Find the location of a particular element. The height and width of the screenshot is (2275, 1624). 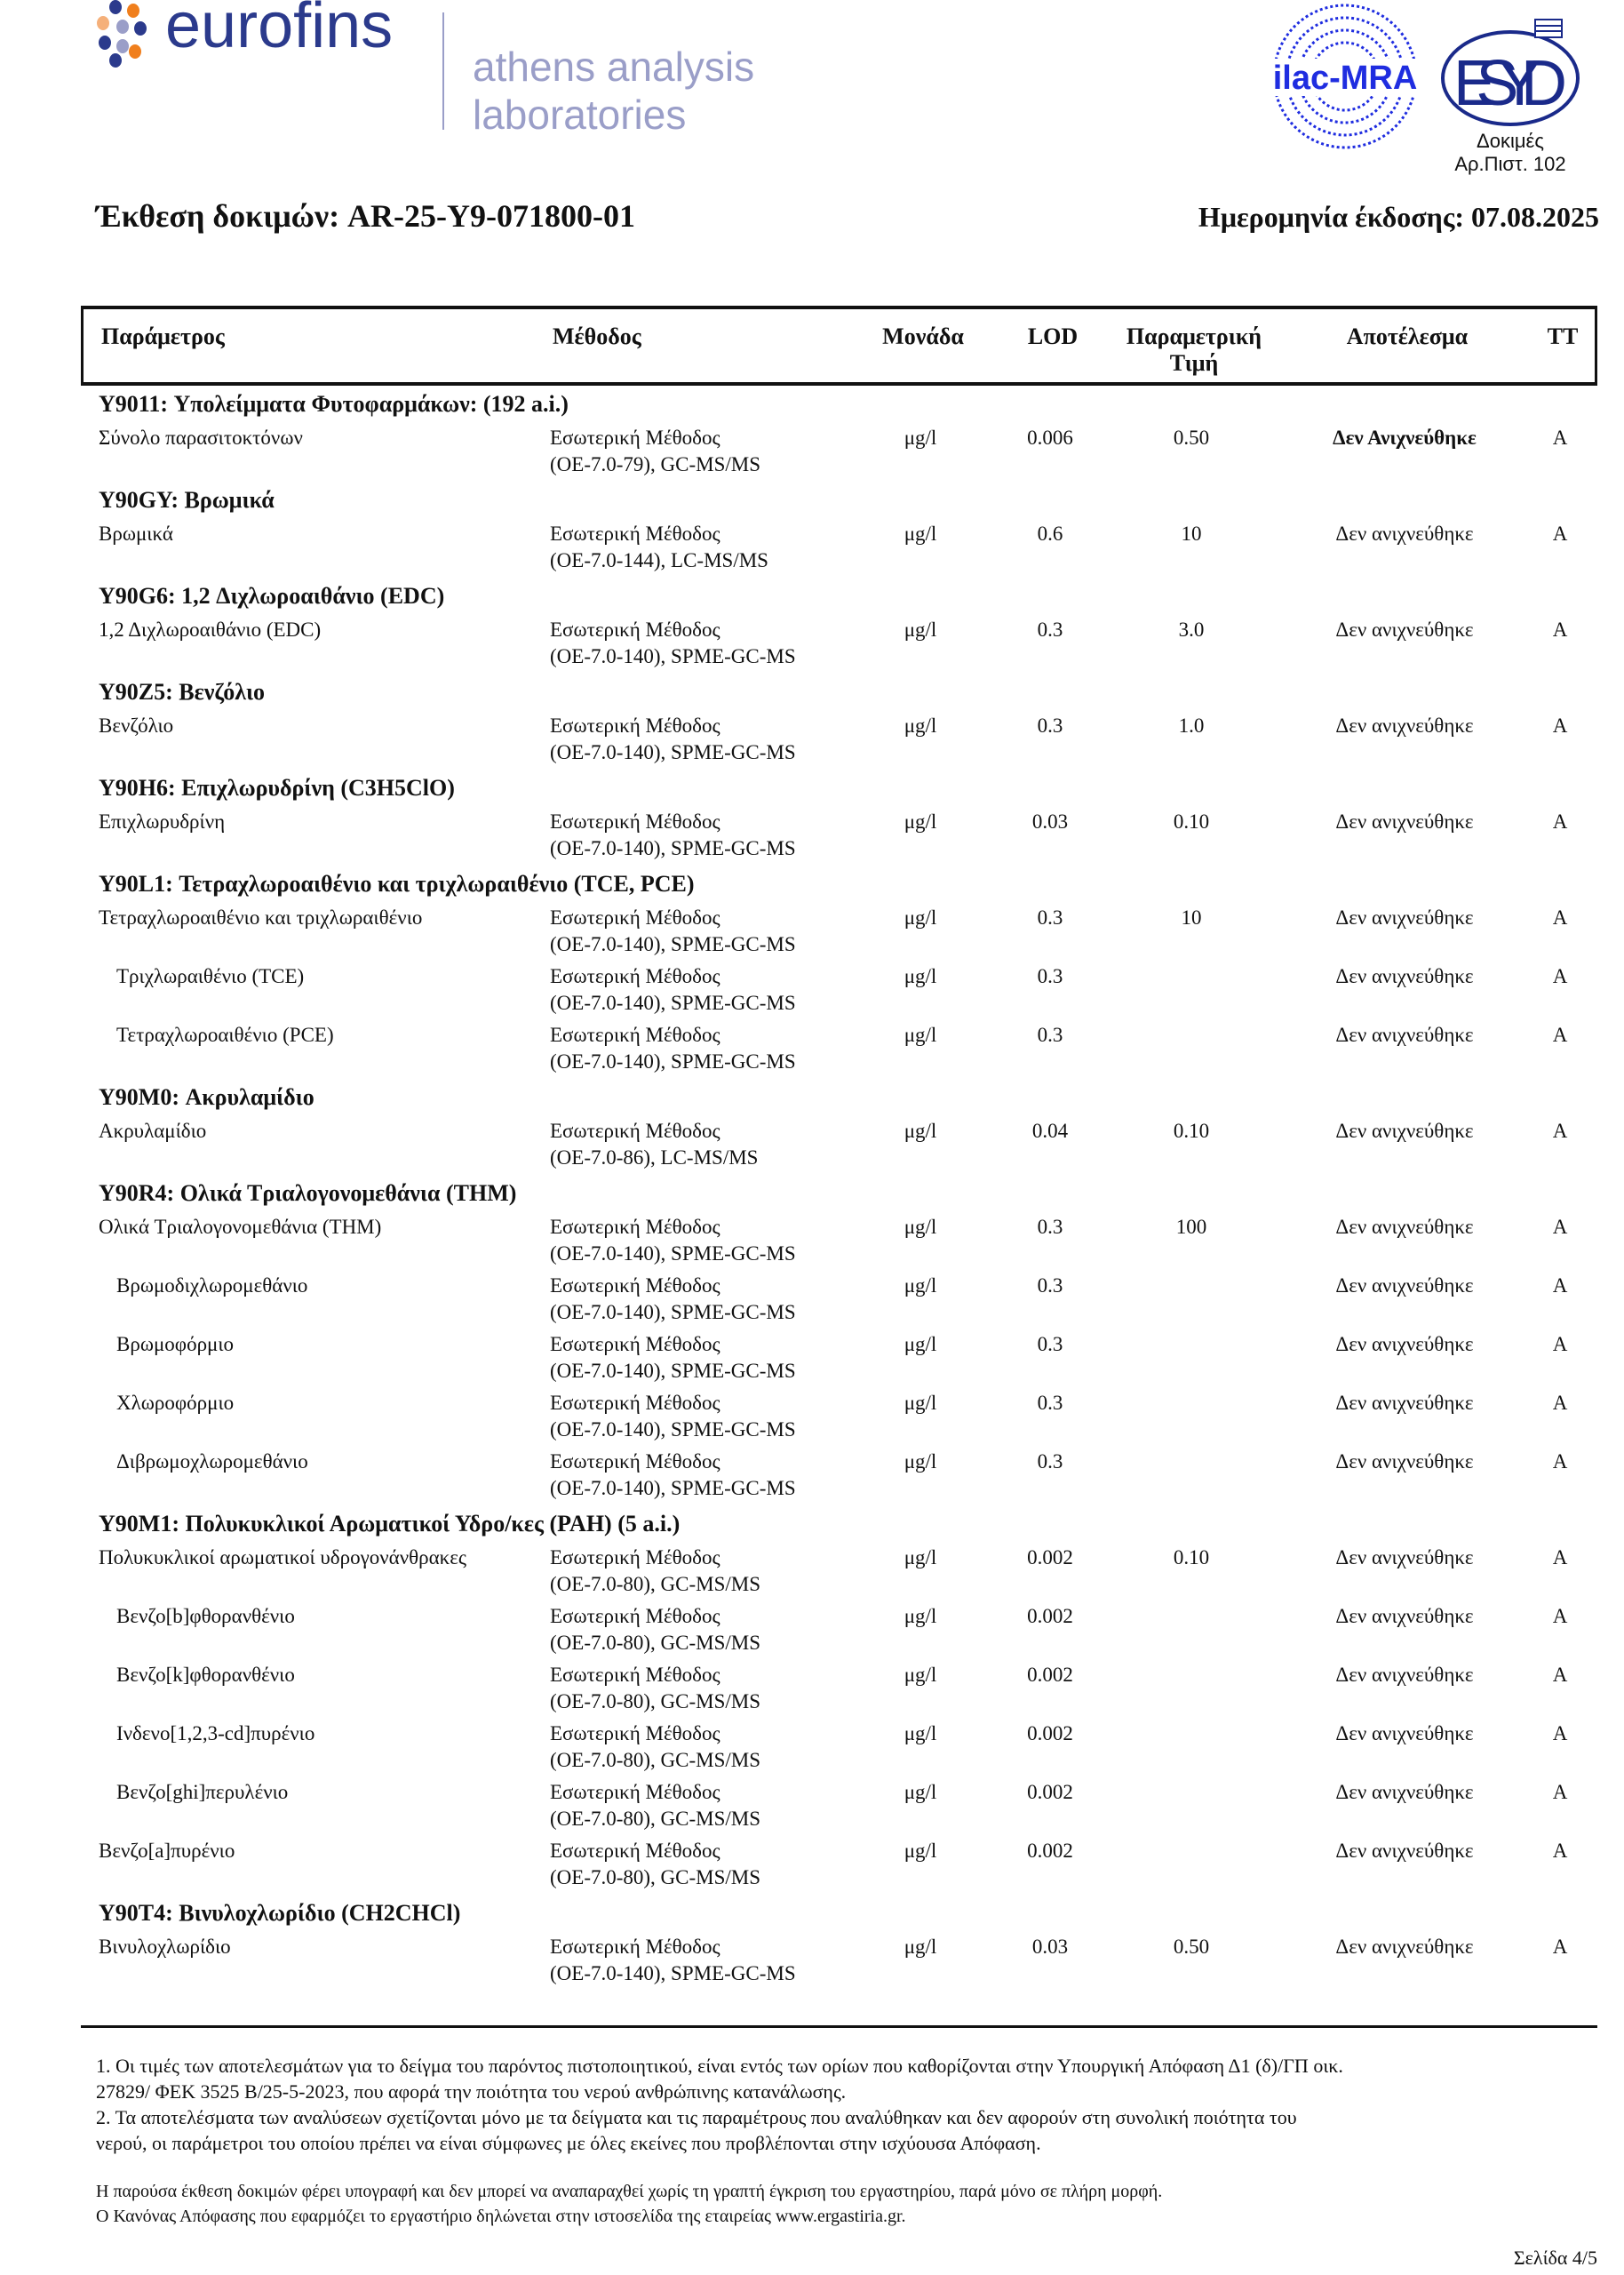

col-parametric-value-line1: Παραμετρική is located at coordinates (1194, 336).